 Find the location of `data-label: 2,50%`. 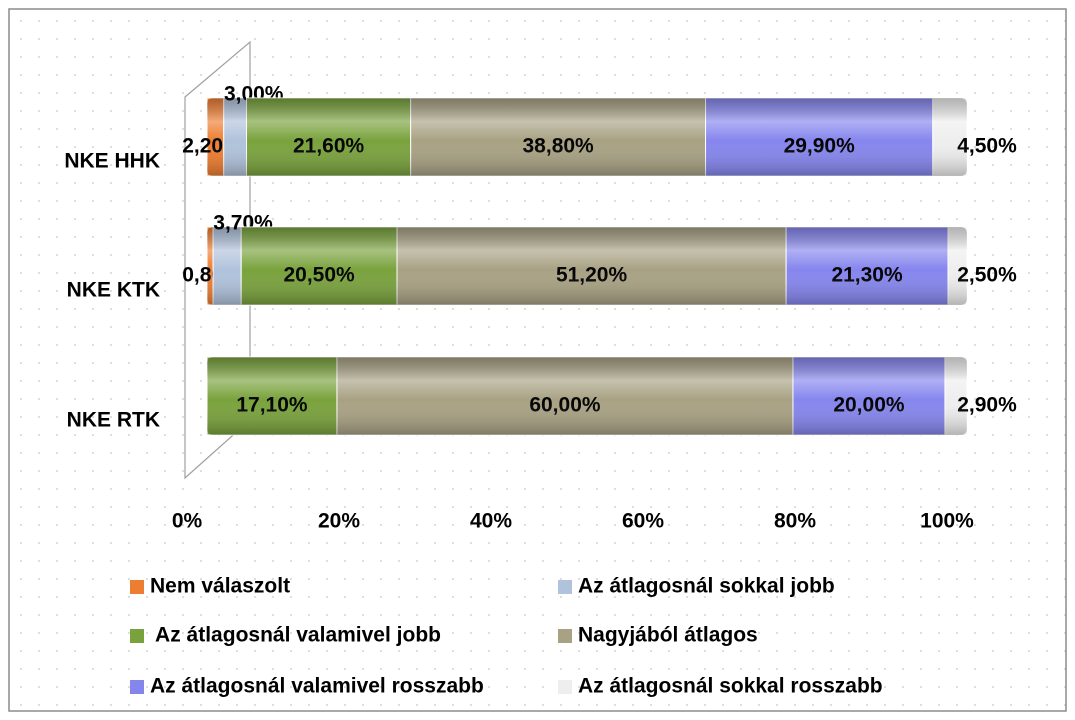

data-label: 2,50% is located at coordinates (987, 275).